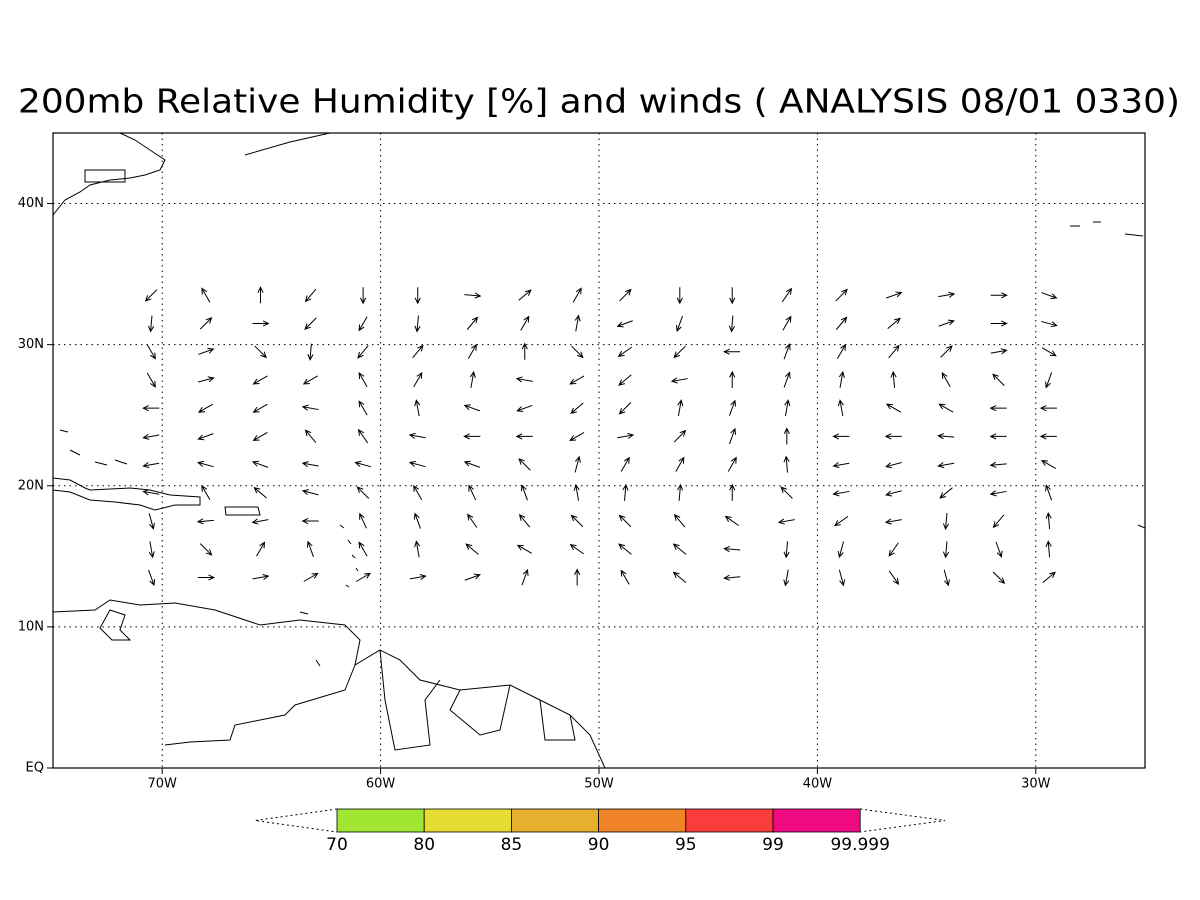 The height and width of the screenshot is (900, 1200). I want to click on colorbar-label: 99, so click(773, 845).